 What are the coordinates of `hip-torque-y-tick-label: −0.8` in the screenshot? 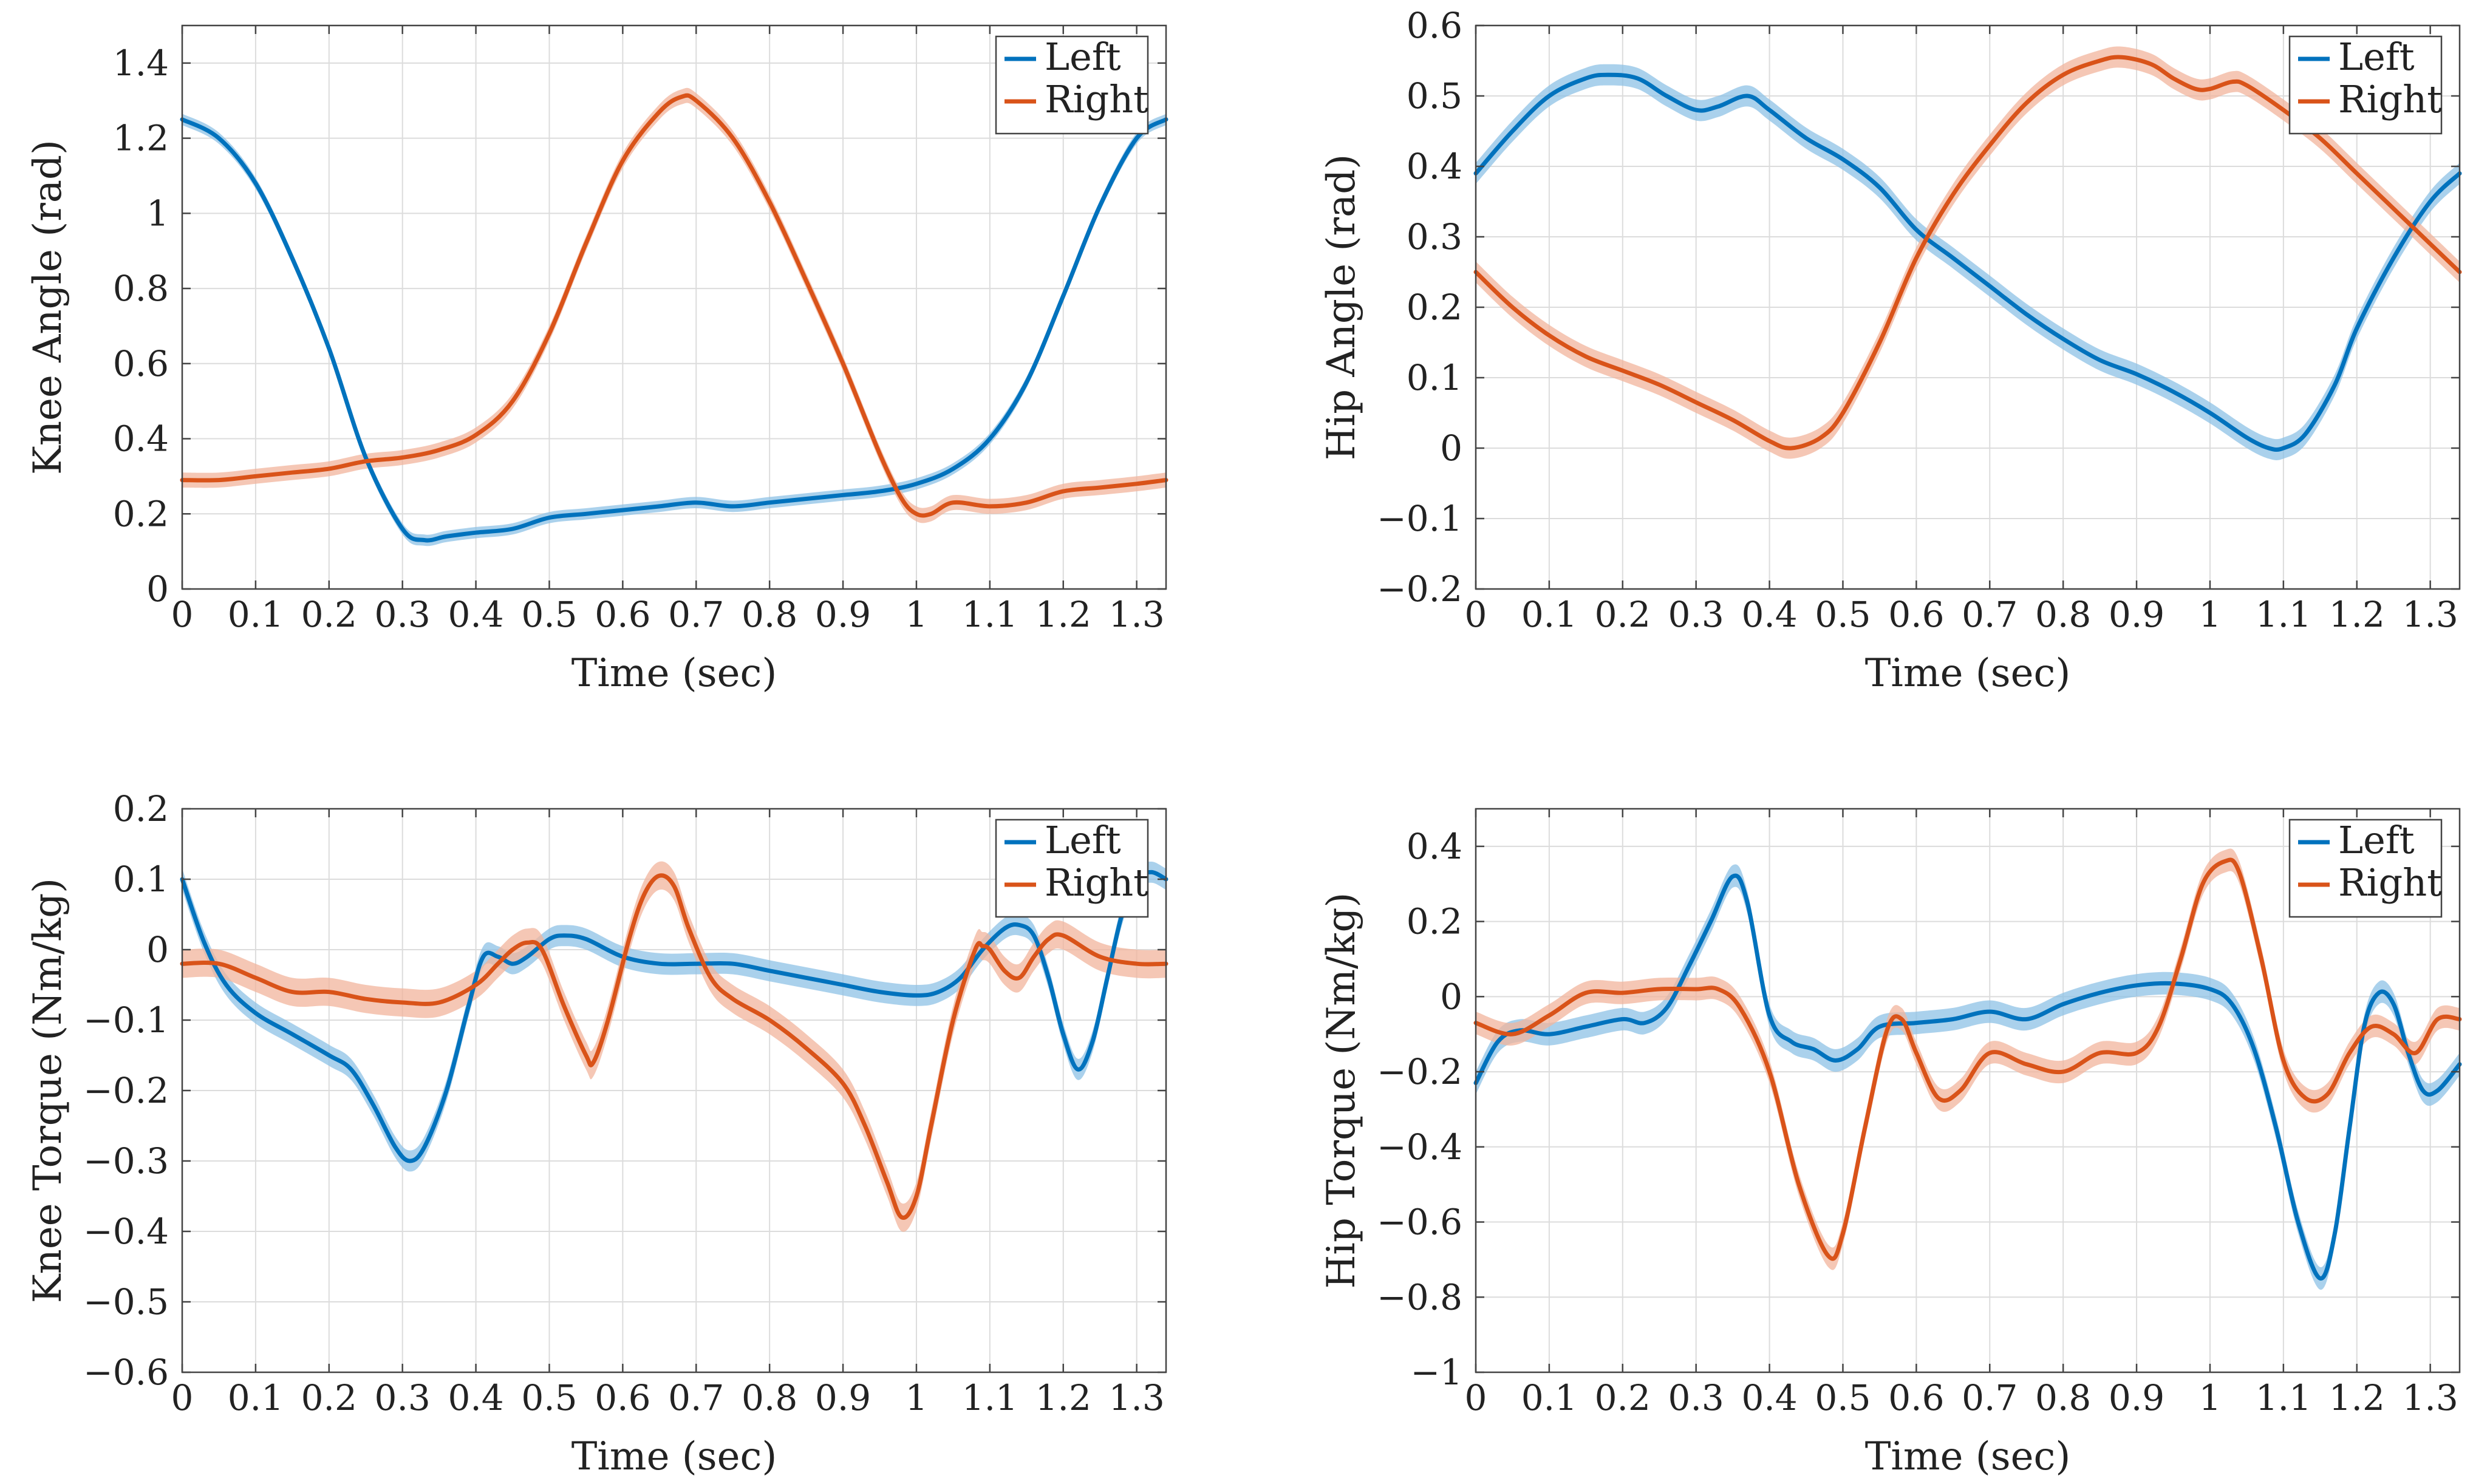 It's located at (1419, 1297).